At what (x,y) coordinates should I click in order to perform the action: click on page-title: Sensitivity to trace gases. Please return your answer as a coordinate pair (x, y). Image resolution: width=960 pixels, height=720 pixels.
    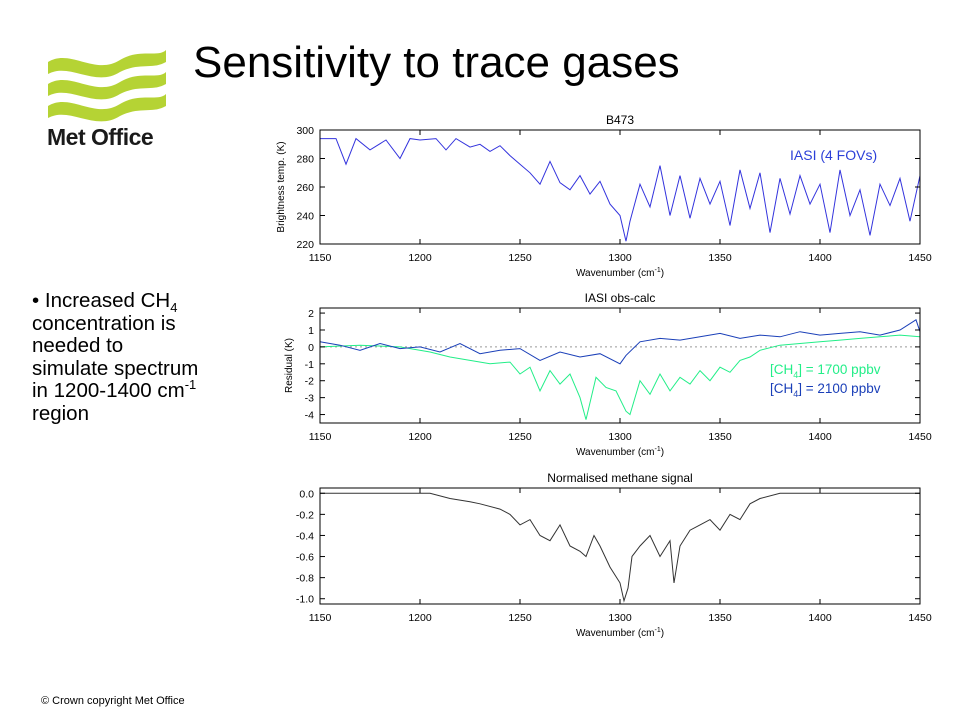
    Looking at the image, I should click on (436, 62).